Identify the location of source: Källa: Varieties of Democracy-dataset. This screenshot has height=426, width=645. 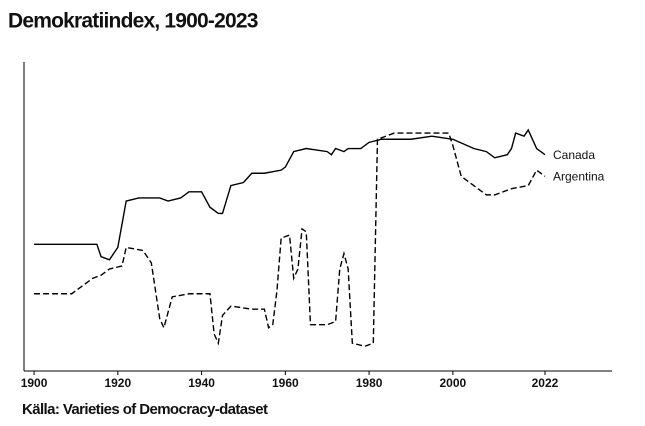
(145, 409).